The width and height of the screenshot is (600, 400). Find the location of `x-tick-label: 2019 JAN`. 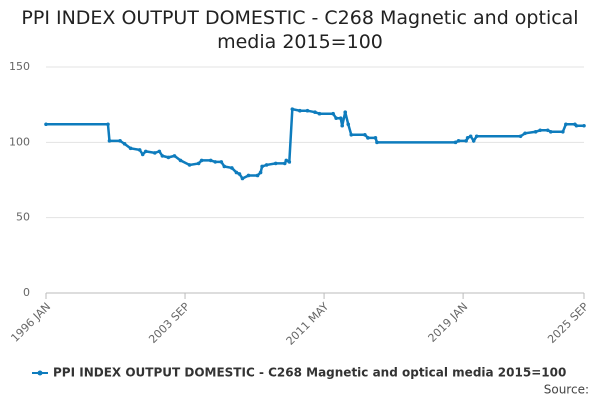

x-tick-label: 2019 JAN is located at coordinates (448, 322).